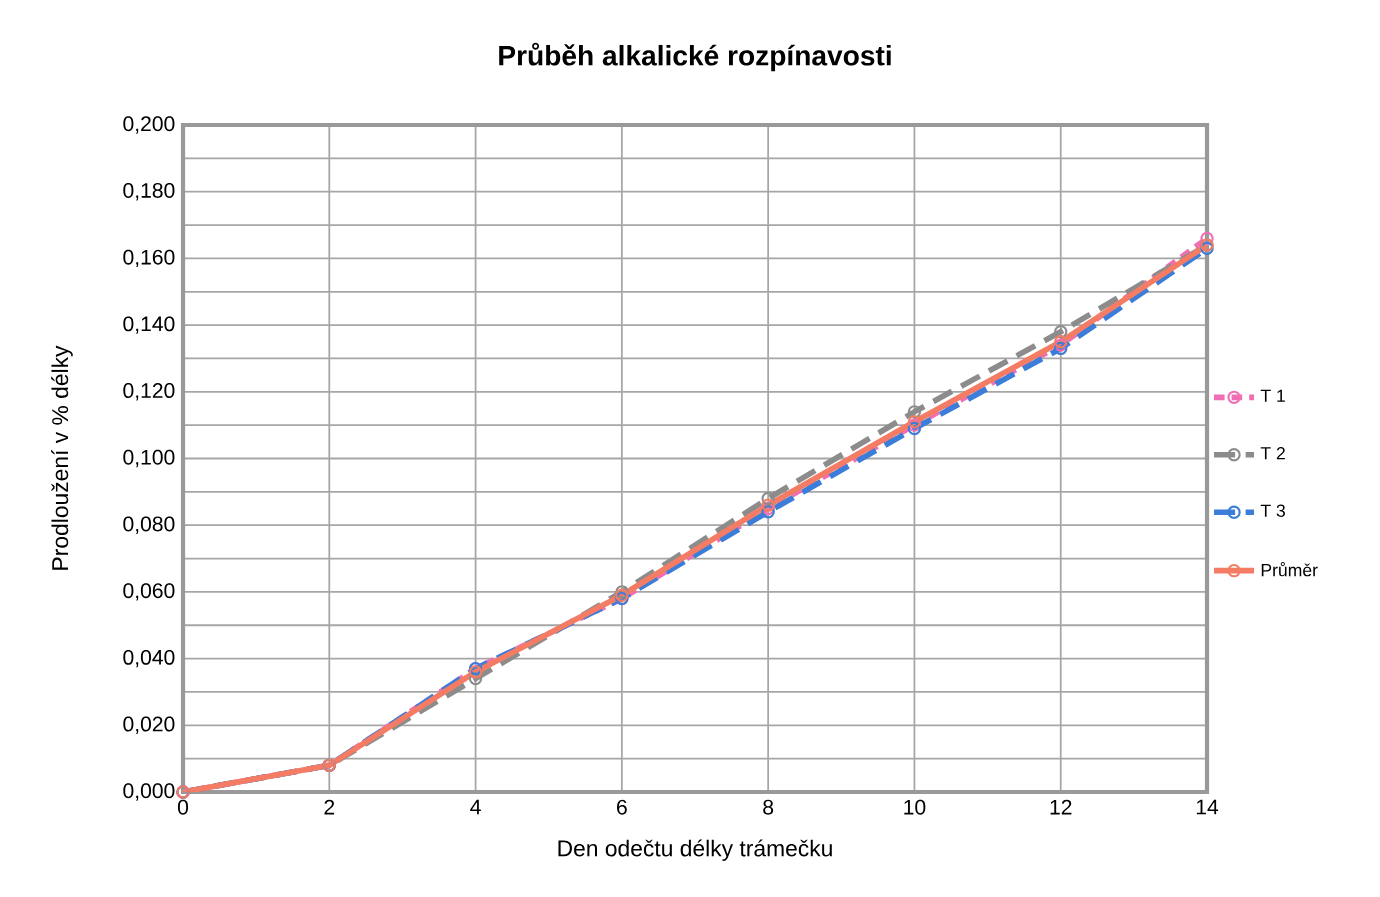 This screenshot has height=897, width=1380. What do you see at coordinates (149, 592) in the screenshot?
I see `y-tick-label: 0,060` at bounding box center [149, 592].